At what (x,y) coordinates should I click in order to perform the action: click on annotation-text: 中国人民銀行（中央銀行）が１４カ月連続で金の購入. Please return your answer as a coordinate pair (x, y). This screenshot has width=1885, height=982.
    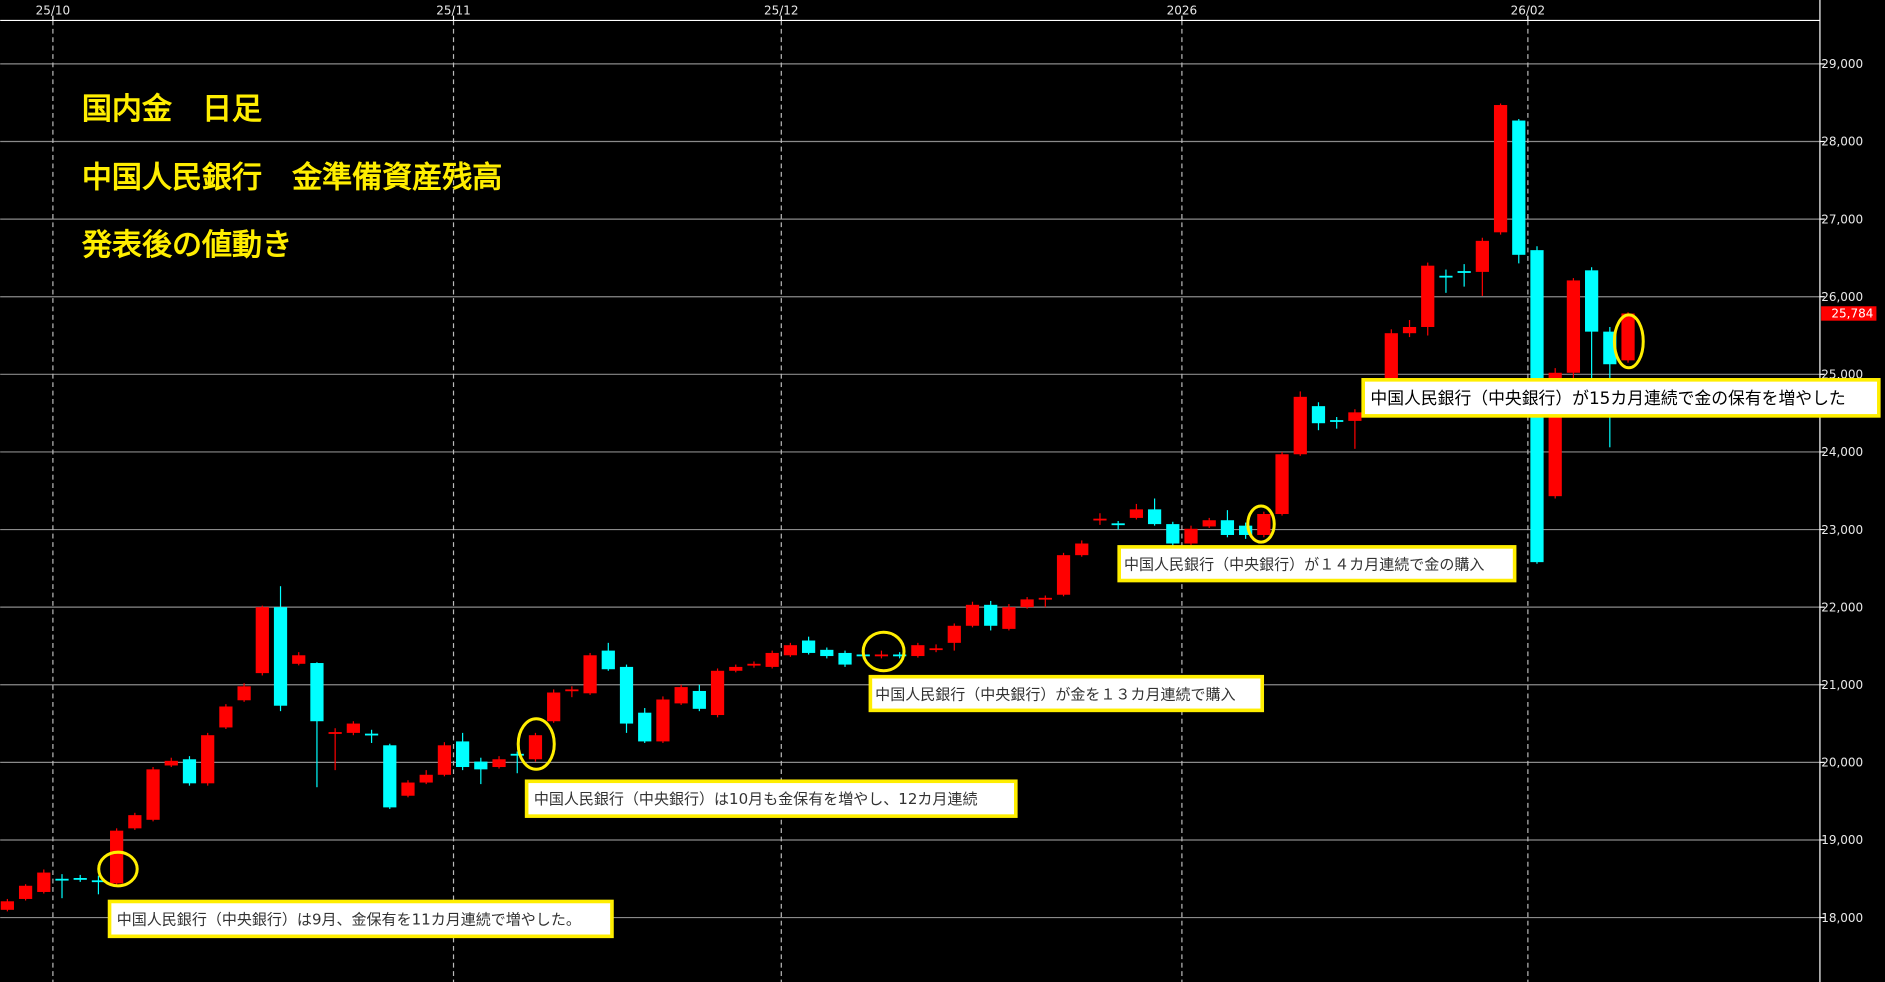
    Looking at the image, I should click on (1304, 565).